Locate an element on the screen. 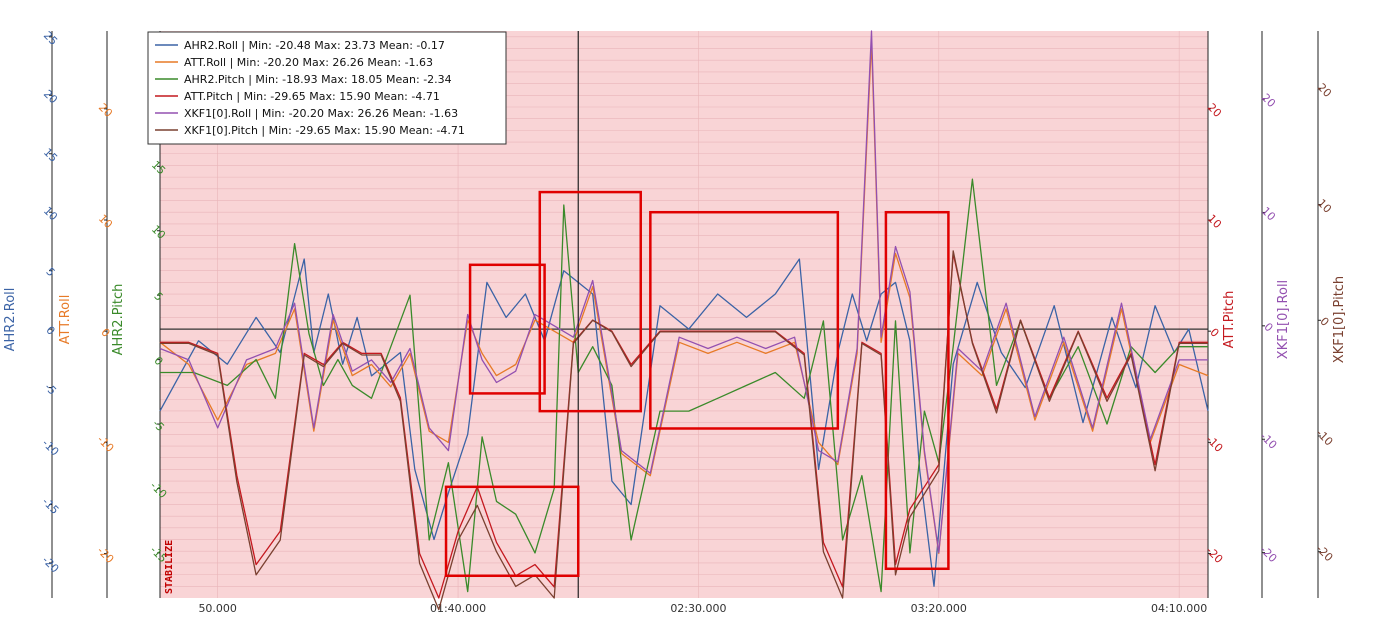 The image size is (1380, 622). axis-label: AHR2.Roll is located at coordinates (10, 320).